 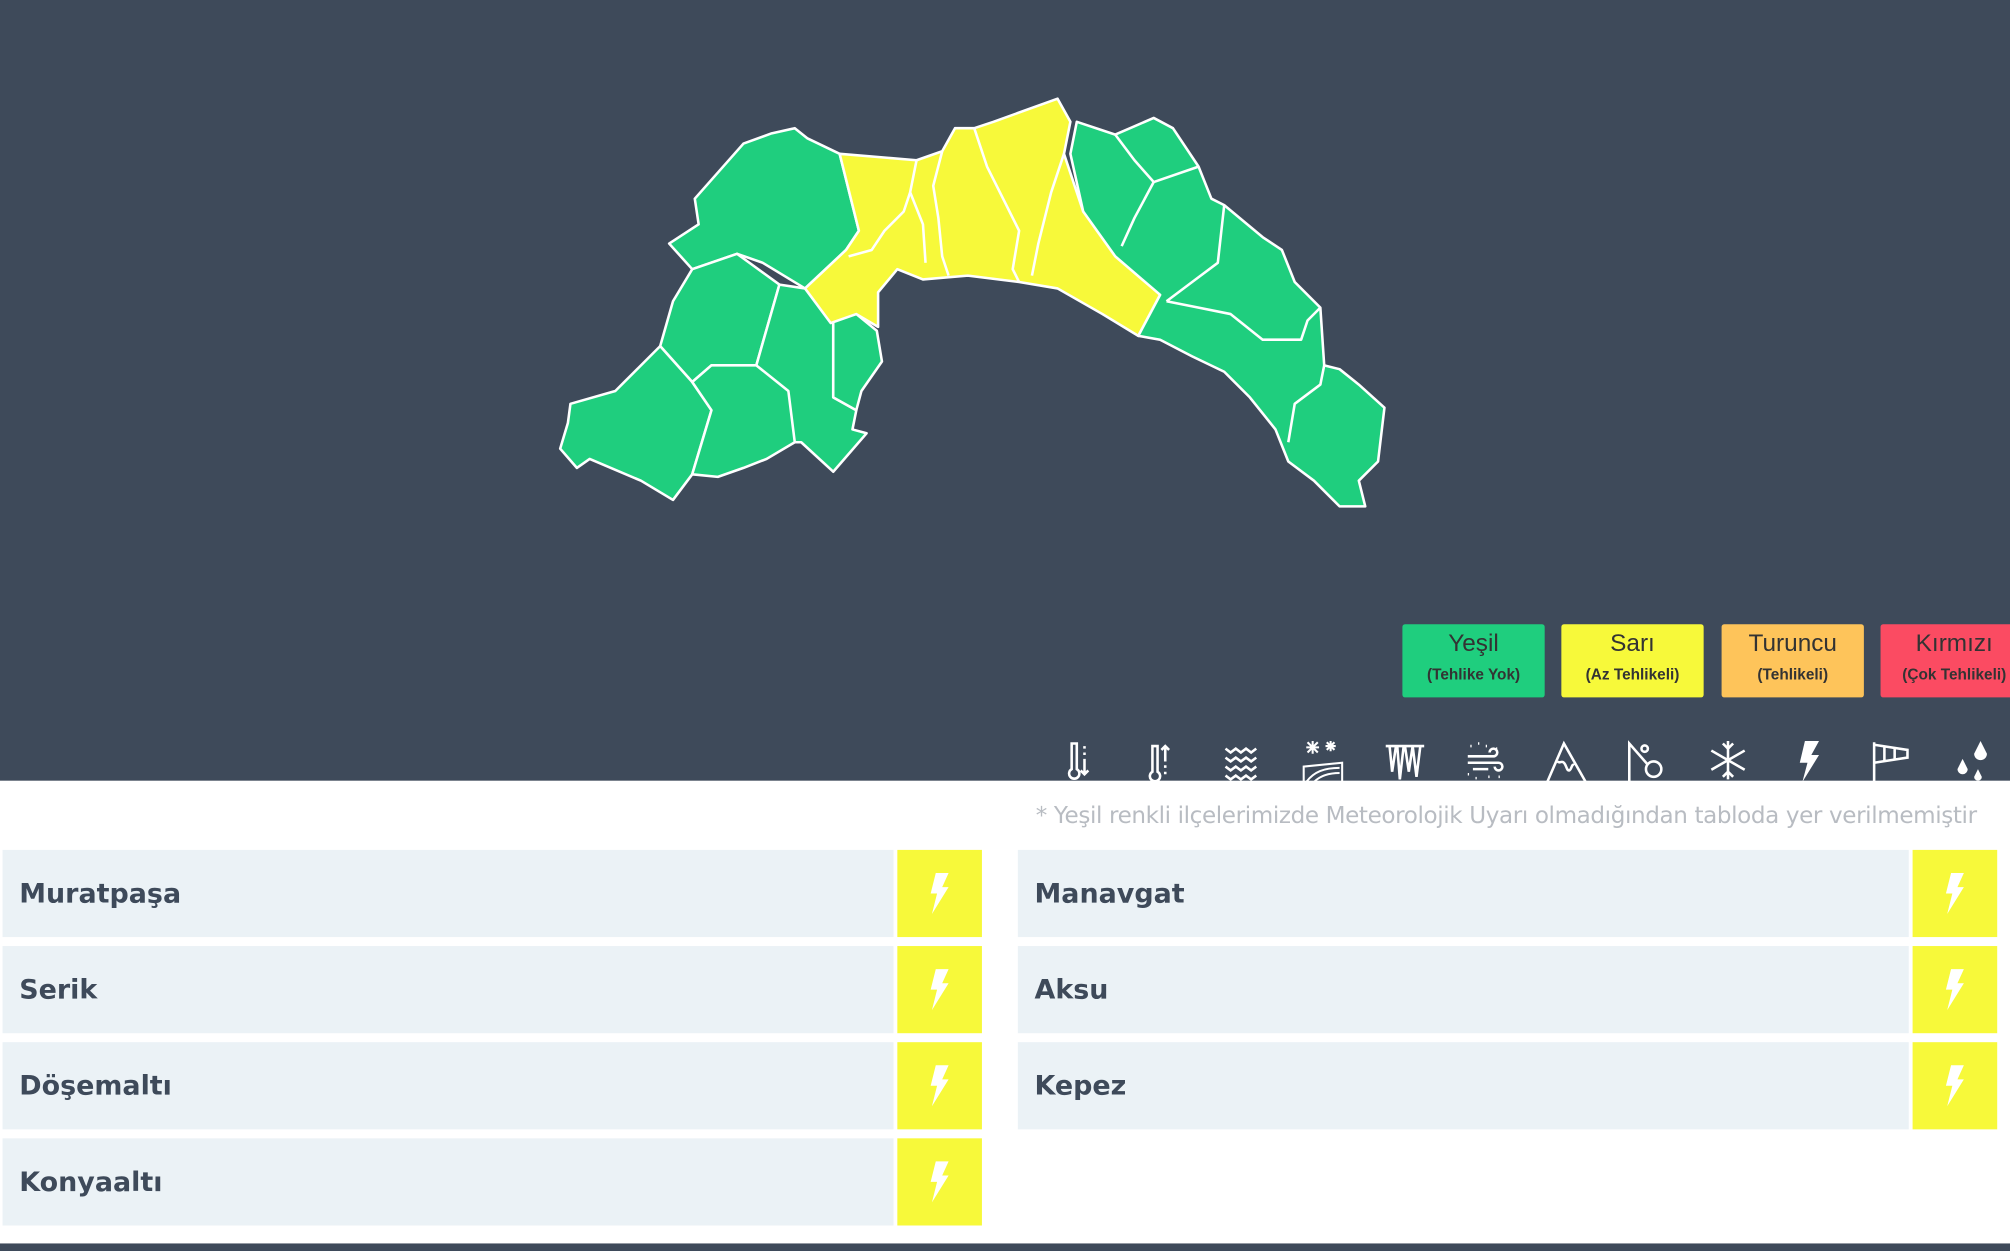 What do you see at coordinates (448, 990) in the screenshot?
I see `district-name: Serik` at bounding box center [448, 990].